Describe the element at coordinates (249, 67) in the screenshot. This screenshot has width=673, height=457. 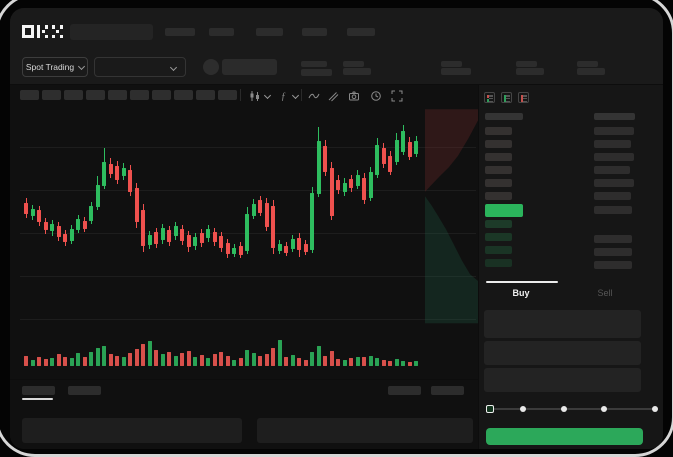
I see `account-block` at that location.